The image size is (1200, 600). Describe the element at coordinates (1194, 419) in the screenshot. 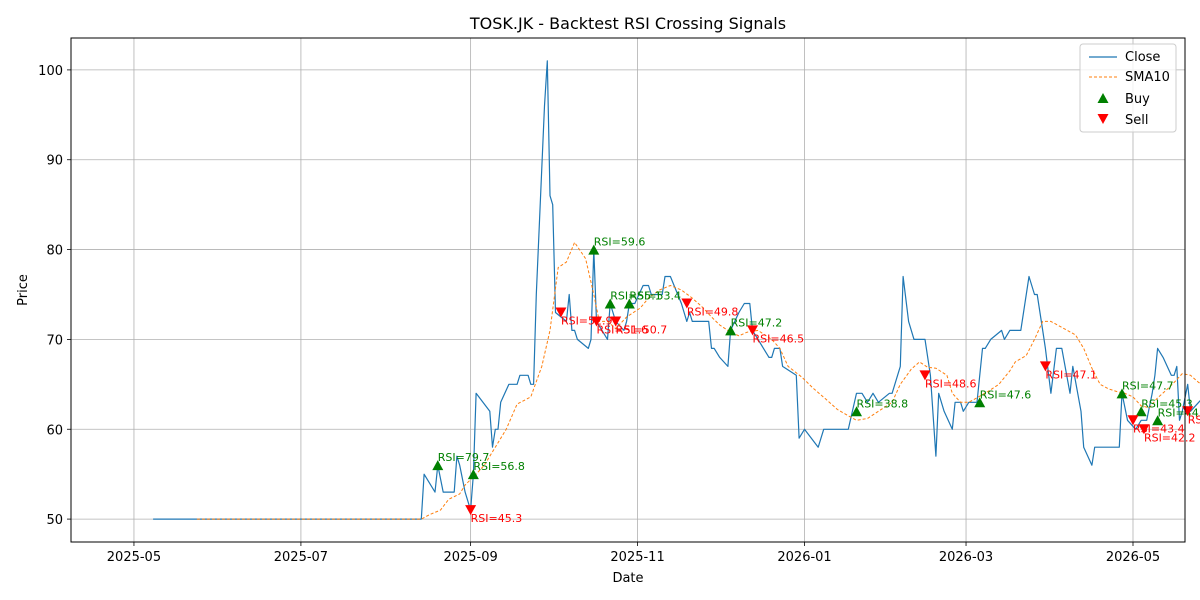

I see `sell-rsi-label: RSI=43.7` at that location.